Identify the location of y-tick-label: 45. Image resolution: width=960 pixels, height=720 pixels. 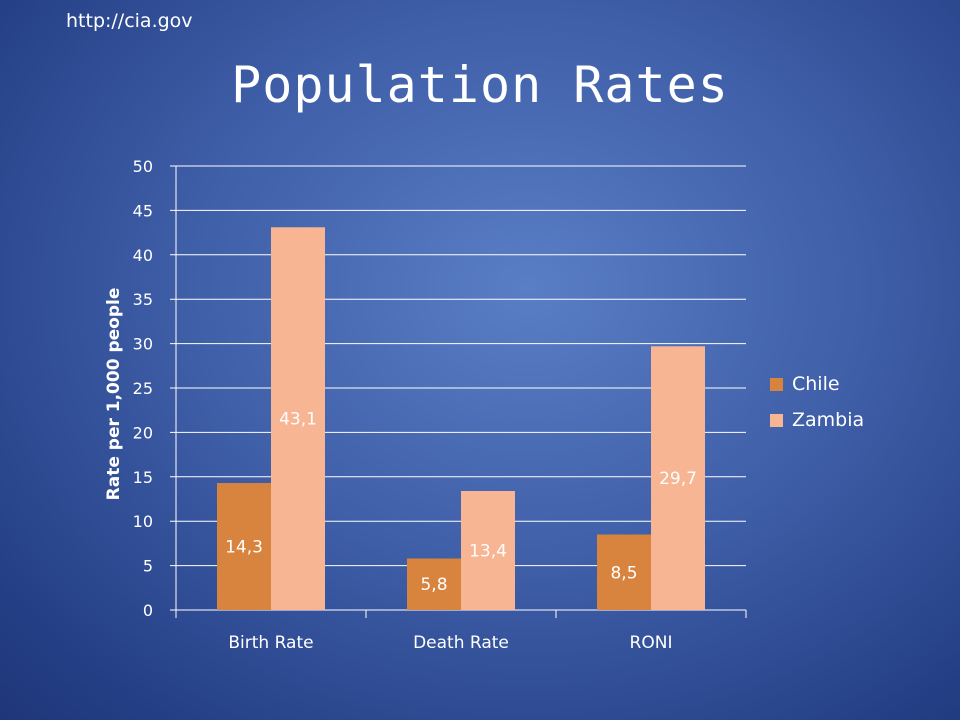
(143, 210).